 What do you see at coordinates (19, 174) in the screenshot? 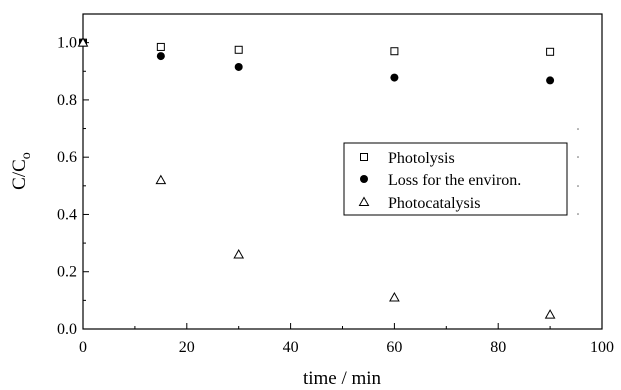
I see `y-axis-label-main: C/C` at bounding box center [19, 174].